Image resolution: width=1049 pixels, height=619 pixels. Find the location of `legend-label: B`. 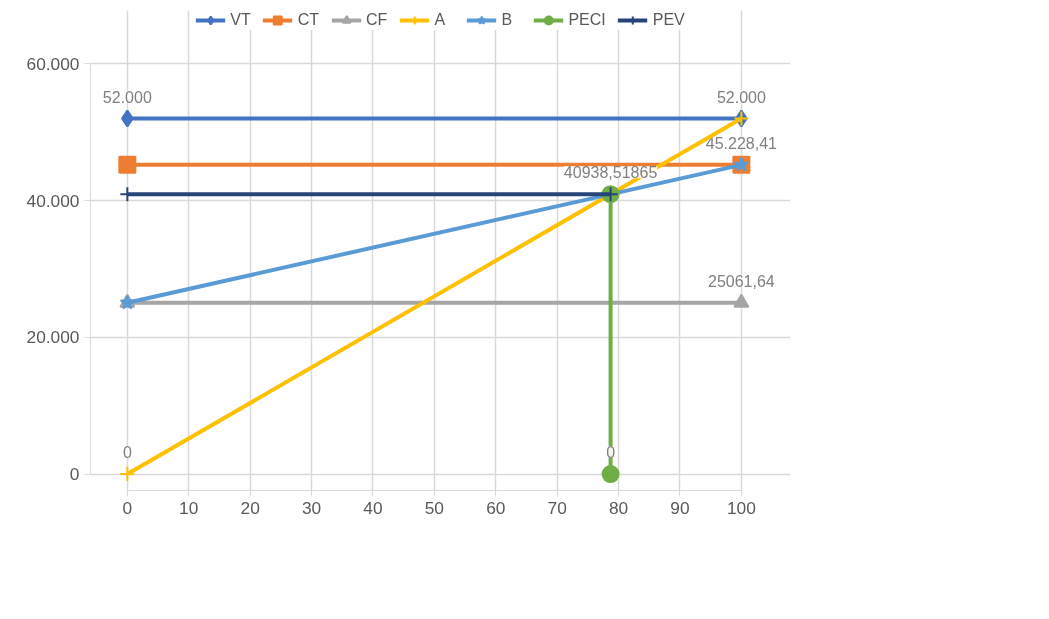

legend-label: B is located at coordinates (507, 20).